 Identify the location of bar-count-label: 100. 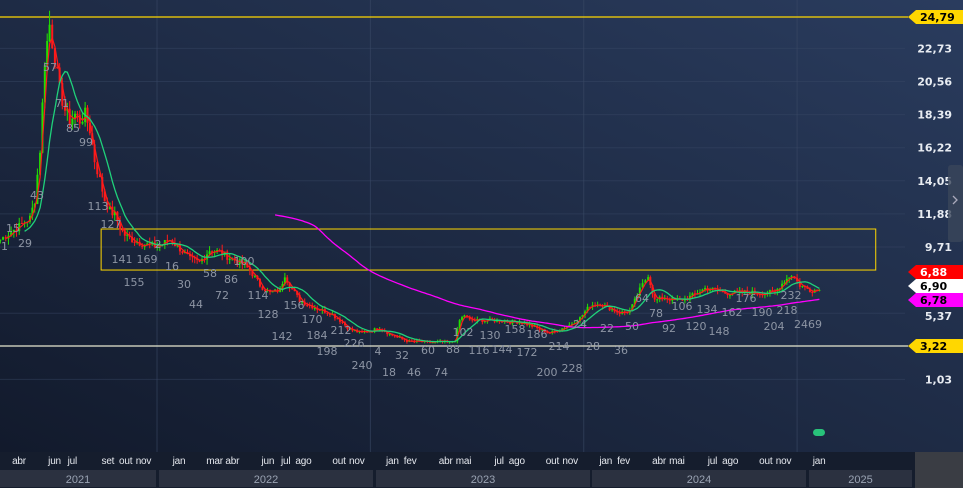
(244, 261).